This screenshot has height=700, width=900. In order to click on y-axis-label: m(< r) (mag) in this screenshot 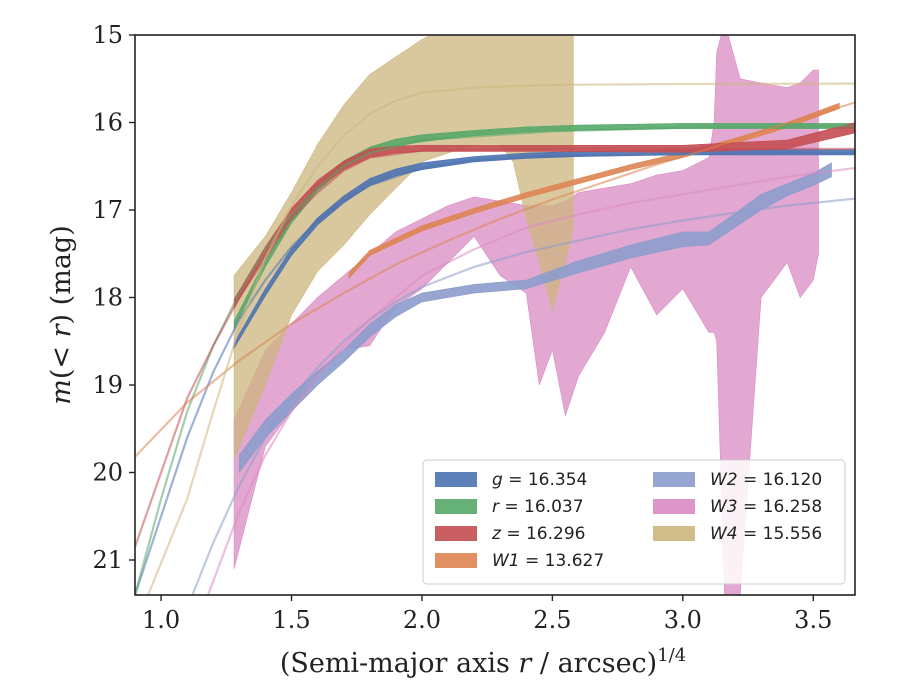, I will do `click(61, 314)`.